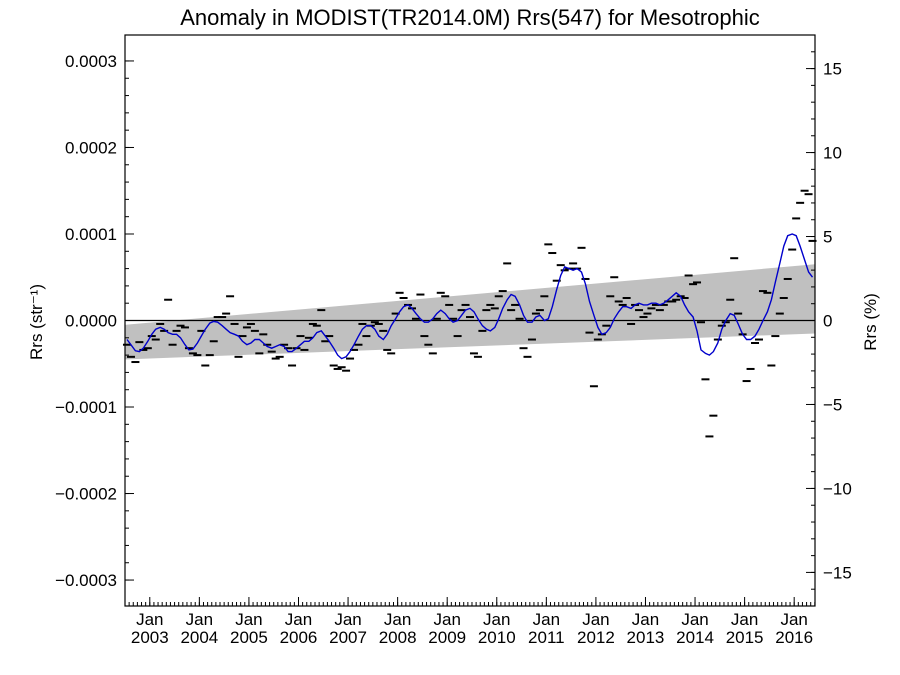  Describe the element at coordinates (870, 322) in the screenshot. I see `y-axis-label-right: Rrs (%)` at that location.